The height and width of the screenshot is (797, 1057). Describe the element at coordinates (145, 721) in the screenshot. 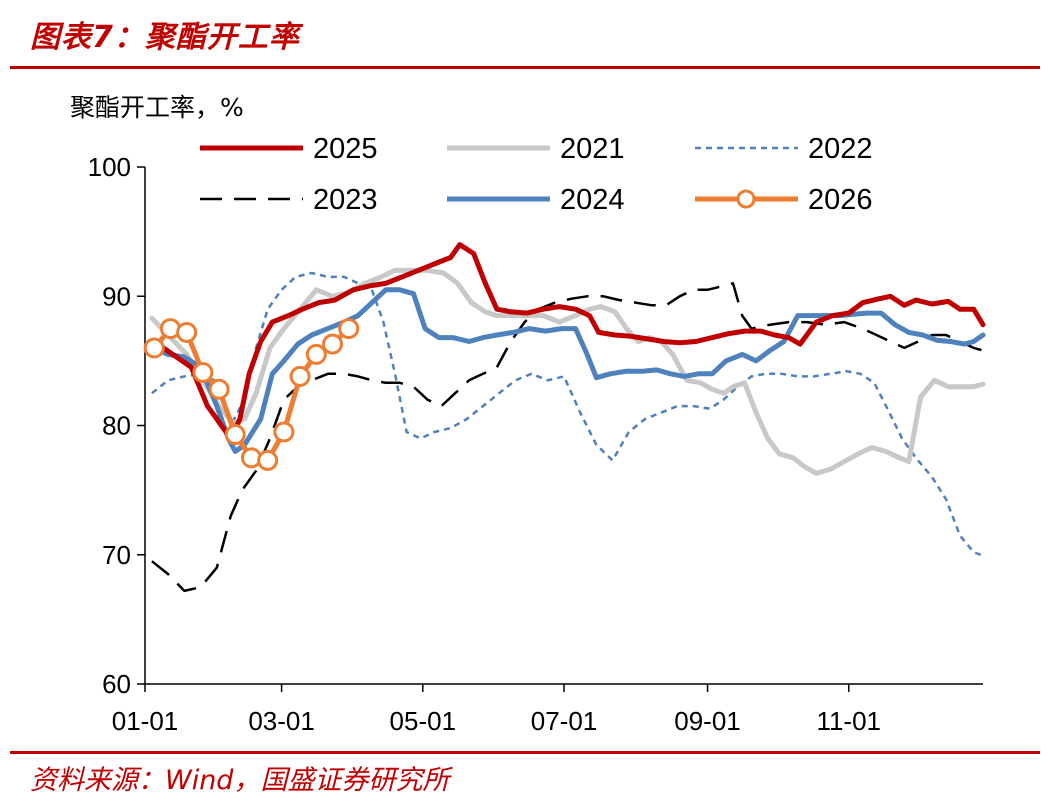

I see `x-tick-label: 01-01` at that location.